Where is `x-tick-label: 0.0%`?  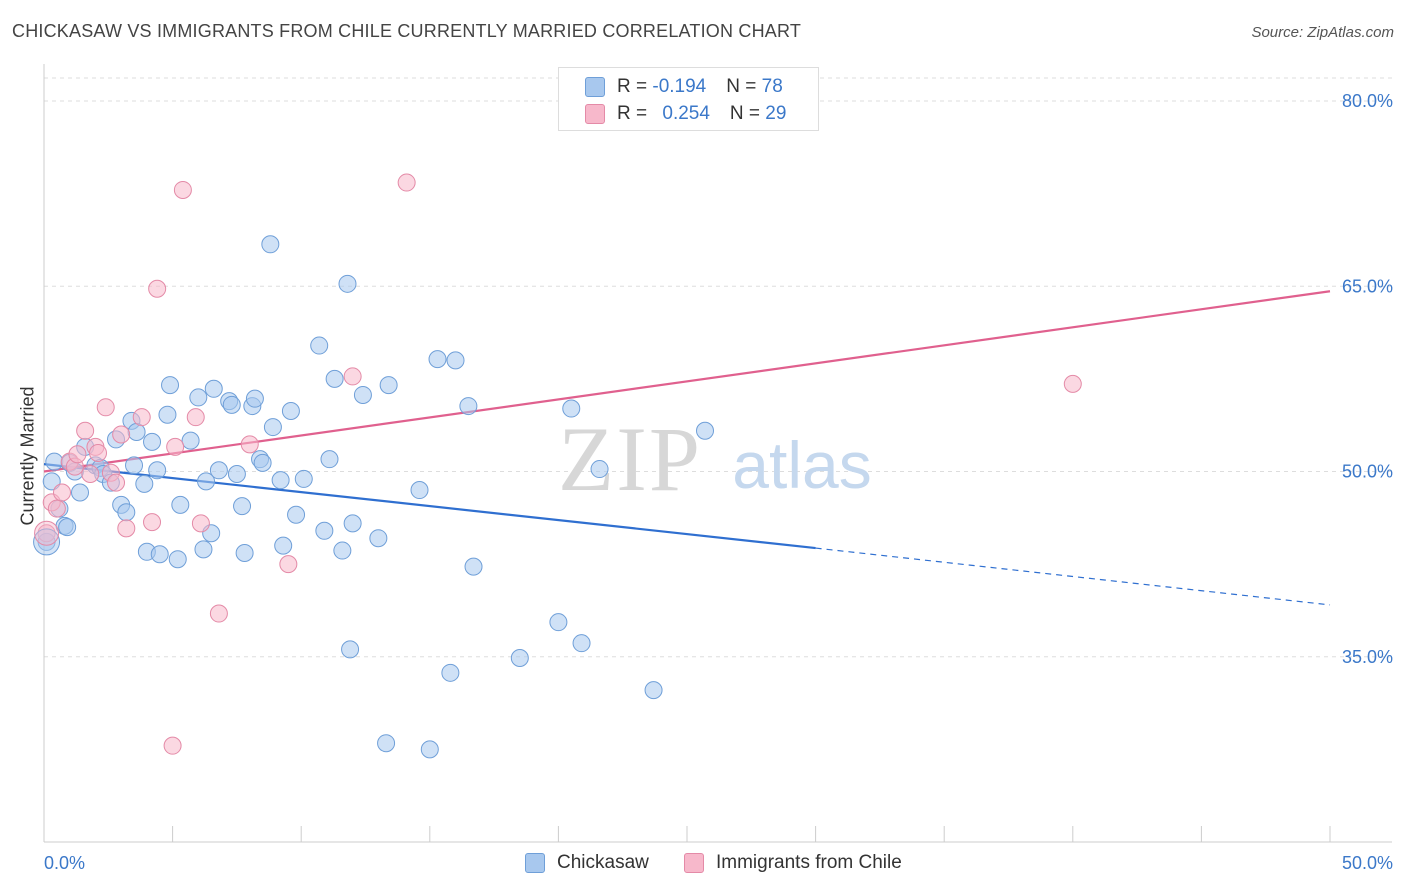 x-tick-label: 0.0% is located at coordinates (64, 863).